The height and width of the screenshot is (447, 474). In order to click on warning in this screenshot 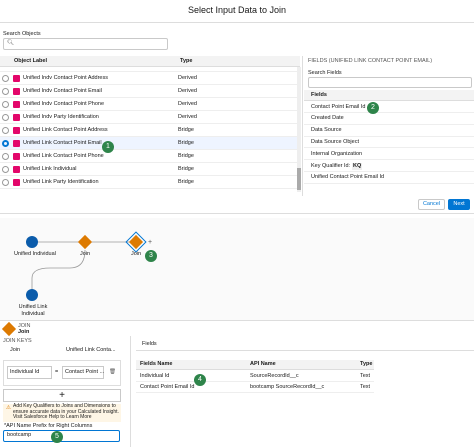, I will do `click(62, 413)`.